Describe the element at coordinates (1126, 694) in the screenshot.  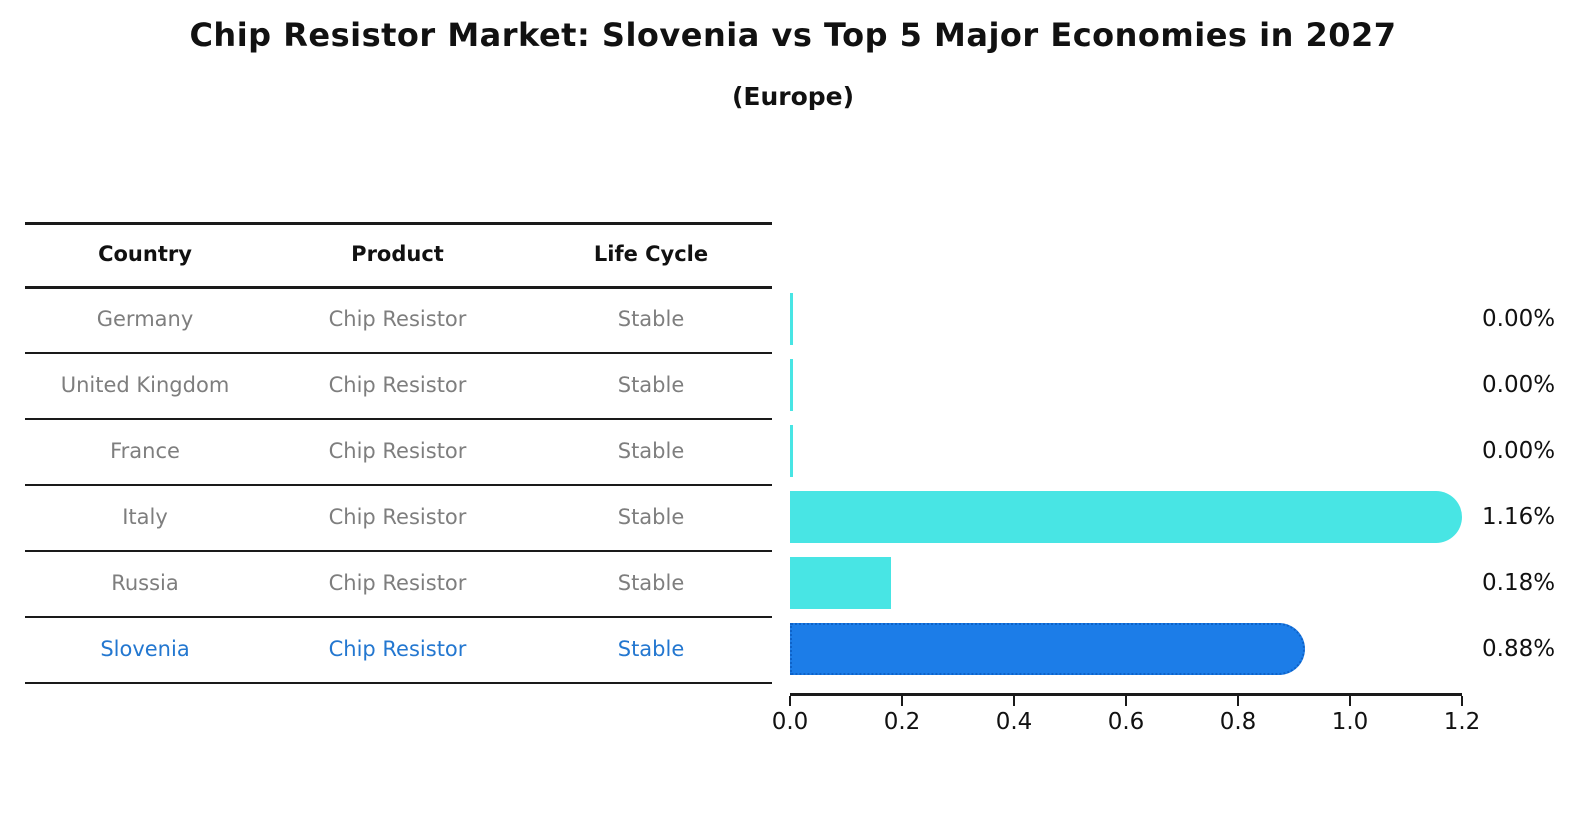
I see `x-axis-line` at that location.